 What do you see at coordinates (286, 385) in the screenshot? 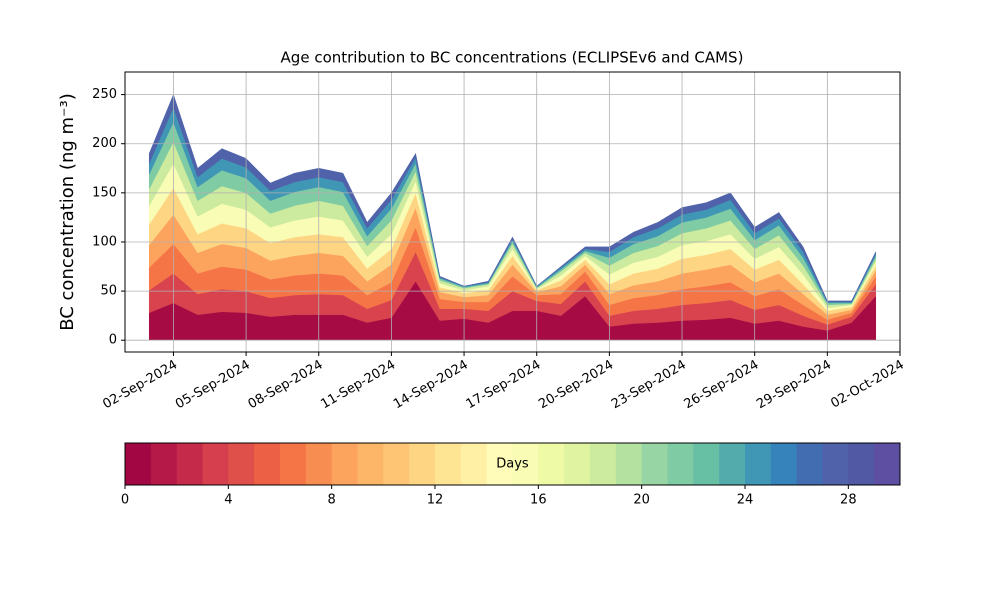
I see `x-tick-label: 08-Sep-2024` at bounding box center [286, 385].